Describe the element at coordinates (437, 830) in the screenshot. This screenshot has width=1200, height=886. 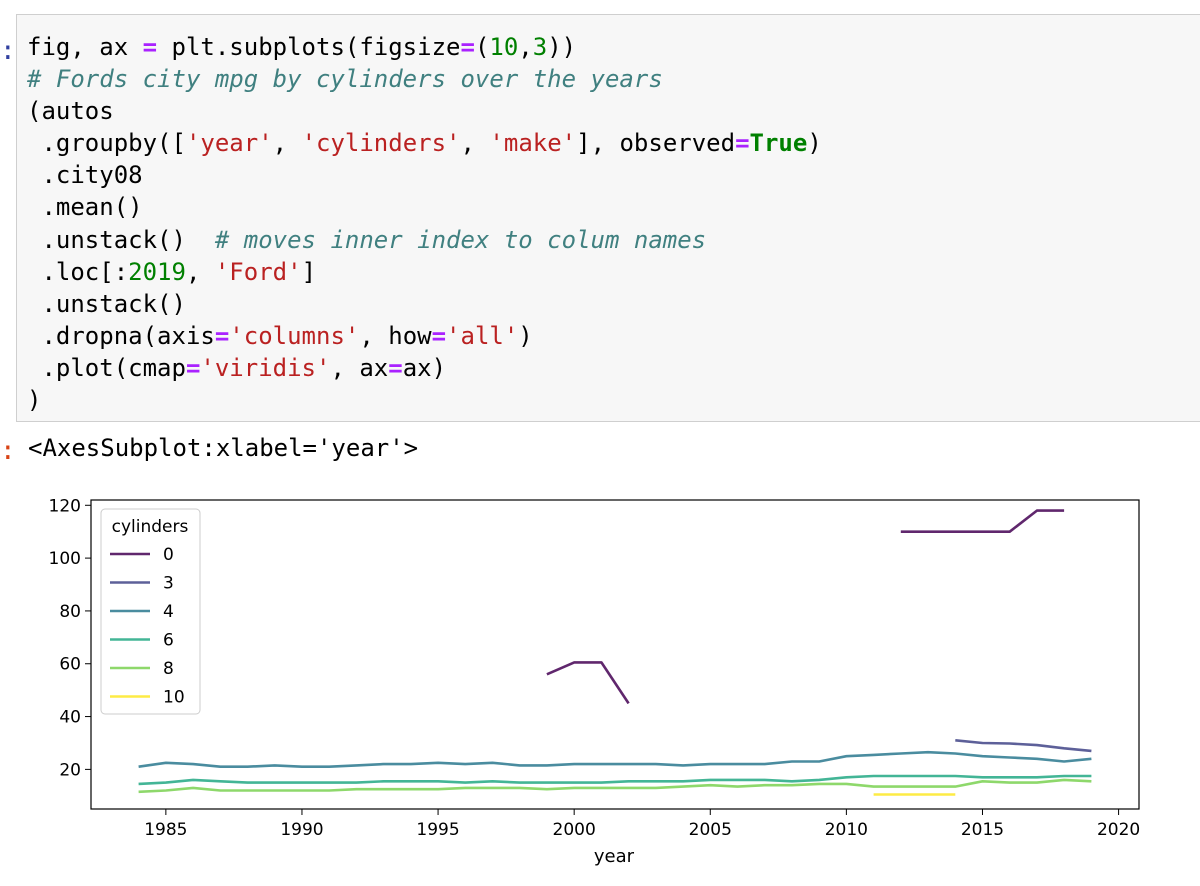
I see `x-tick-label: 1995` at that location.